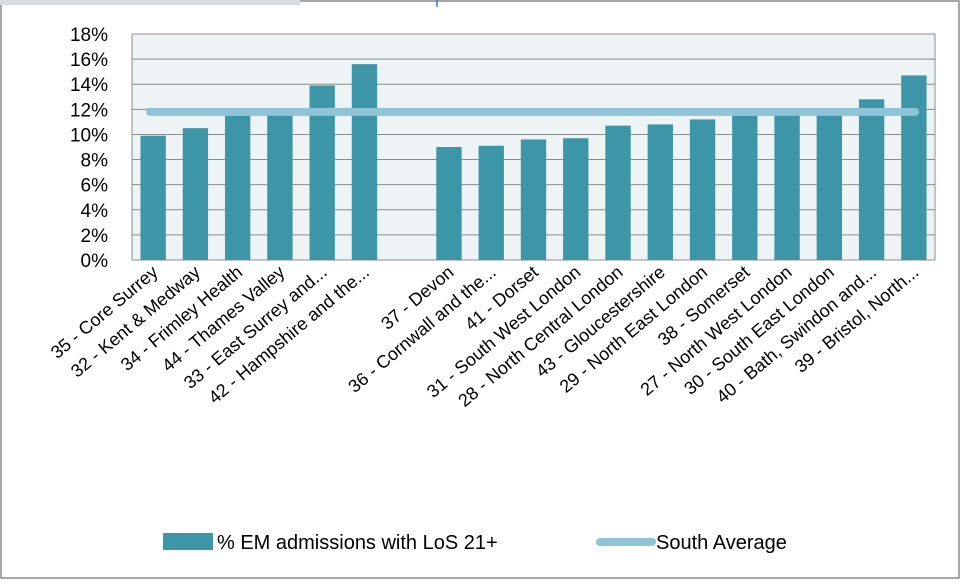 Image resolution: width=961 pixels, height=585 pixels. Describe the element at coordinates (188, 541) in the screenshot. I see `legend-swatch-bar` at that location.